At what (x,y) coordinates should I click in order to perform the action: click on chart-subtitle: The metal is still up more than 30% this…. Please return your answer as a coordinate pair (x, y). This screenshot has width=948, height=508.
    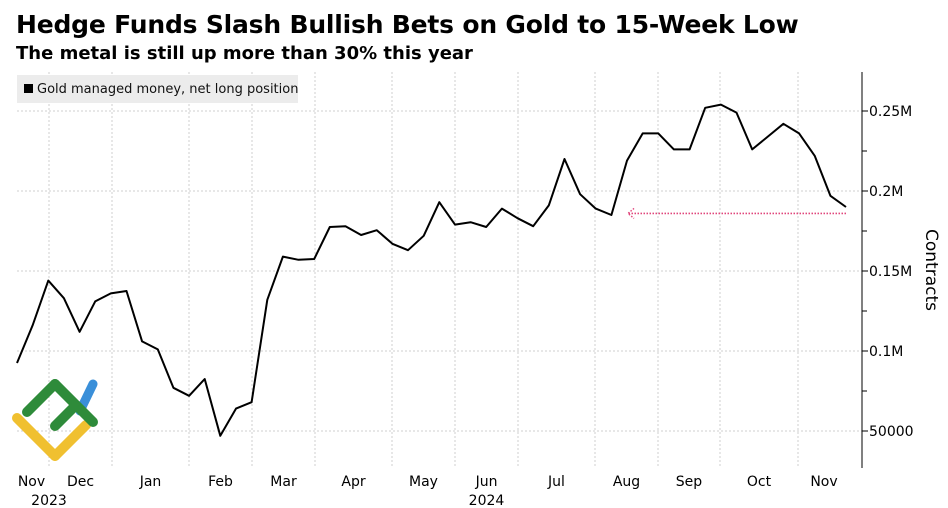
    Looking at the image, I should click on (244, 53).